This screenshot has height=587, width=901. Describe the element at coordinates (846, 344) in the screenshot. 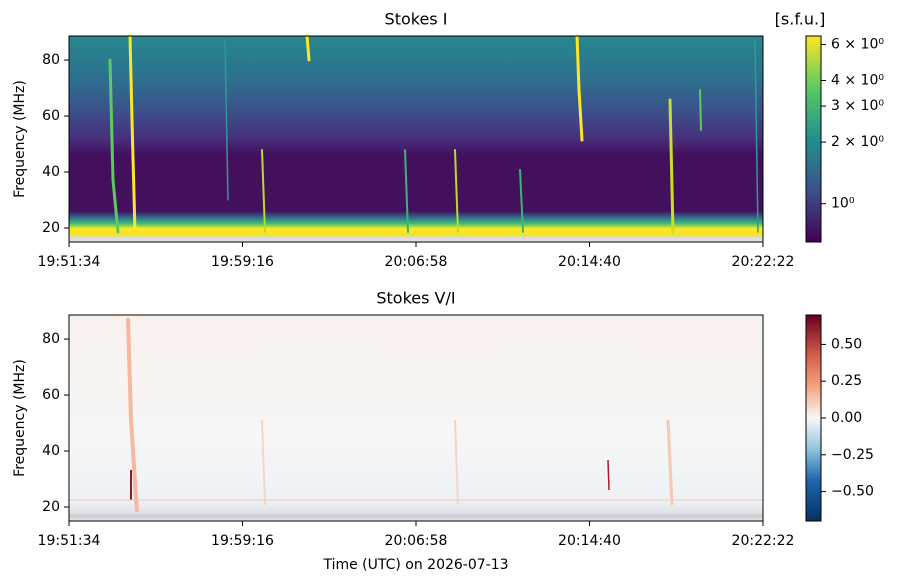

I see `colorbar-tick-label: 0.50` at that location.